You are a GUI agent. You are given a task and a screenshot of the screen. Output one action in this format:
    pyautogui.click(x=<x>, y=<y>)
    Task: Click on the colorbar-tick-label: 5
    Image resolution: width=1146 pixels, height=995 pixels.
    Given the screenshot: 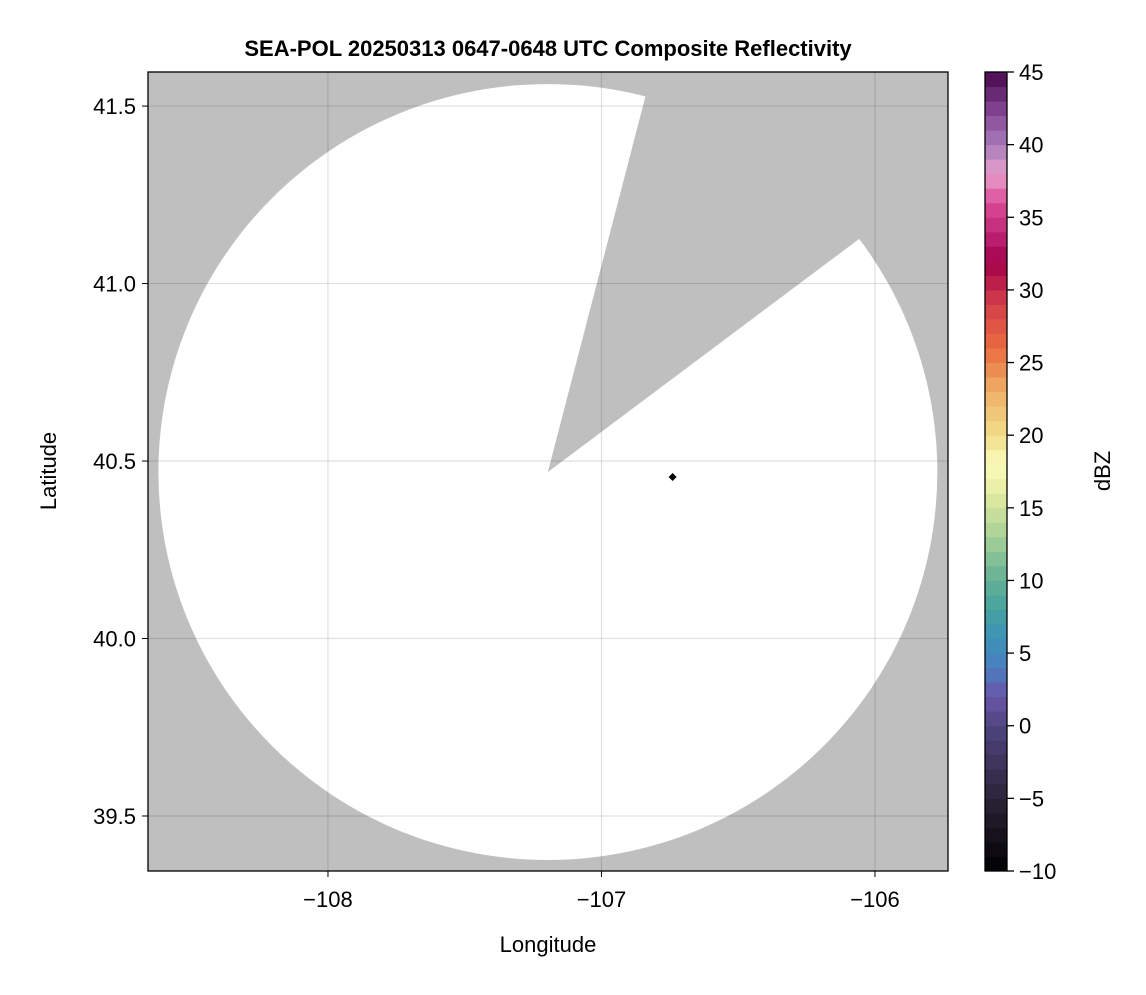 What is the action you would take?
    pyautogui.click(x=1025, y=653)
    